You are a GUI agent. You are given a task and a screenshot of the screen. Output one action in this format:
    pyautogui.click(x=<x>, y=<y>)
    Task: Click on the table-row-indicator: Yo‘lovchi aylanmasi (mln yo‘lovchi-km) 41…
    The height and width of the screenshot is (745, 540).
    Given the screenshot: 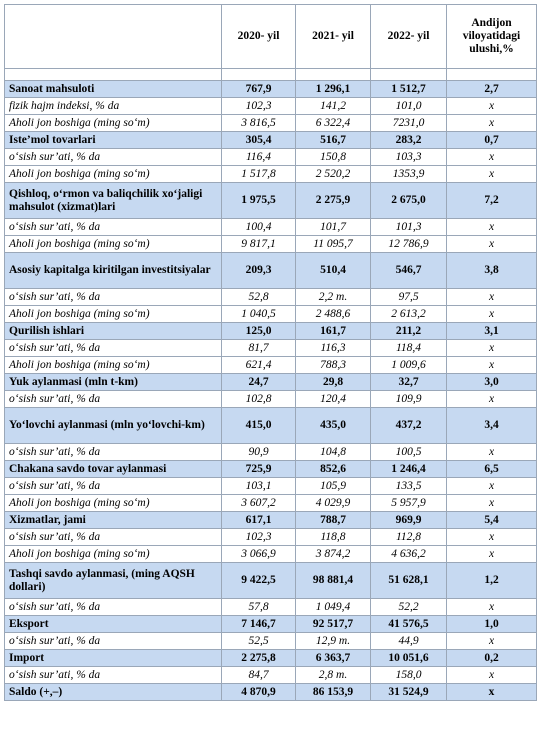 What is the action you would take?
    pyautogui.click(x=270, y=425)
    